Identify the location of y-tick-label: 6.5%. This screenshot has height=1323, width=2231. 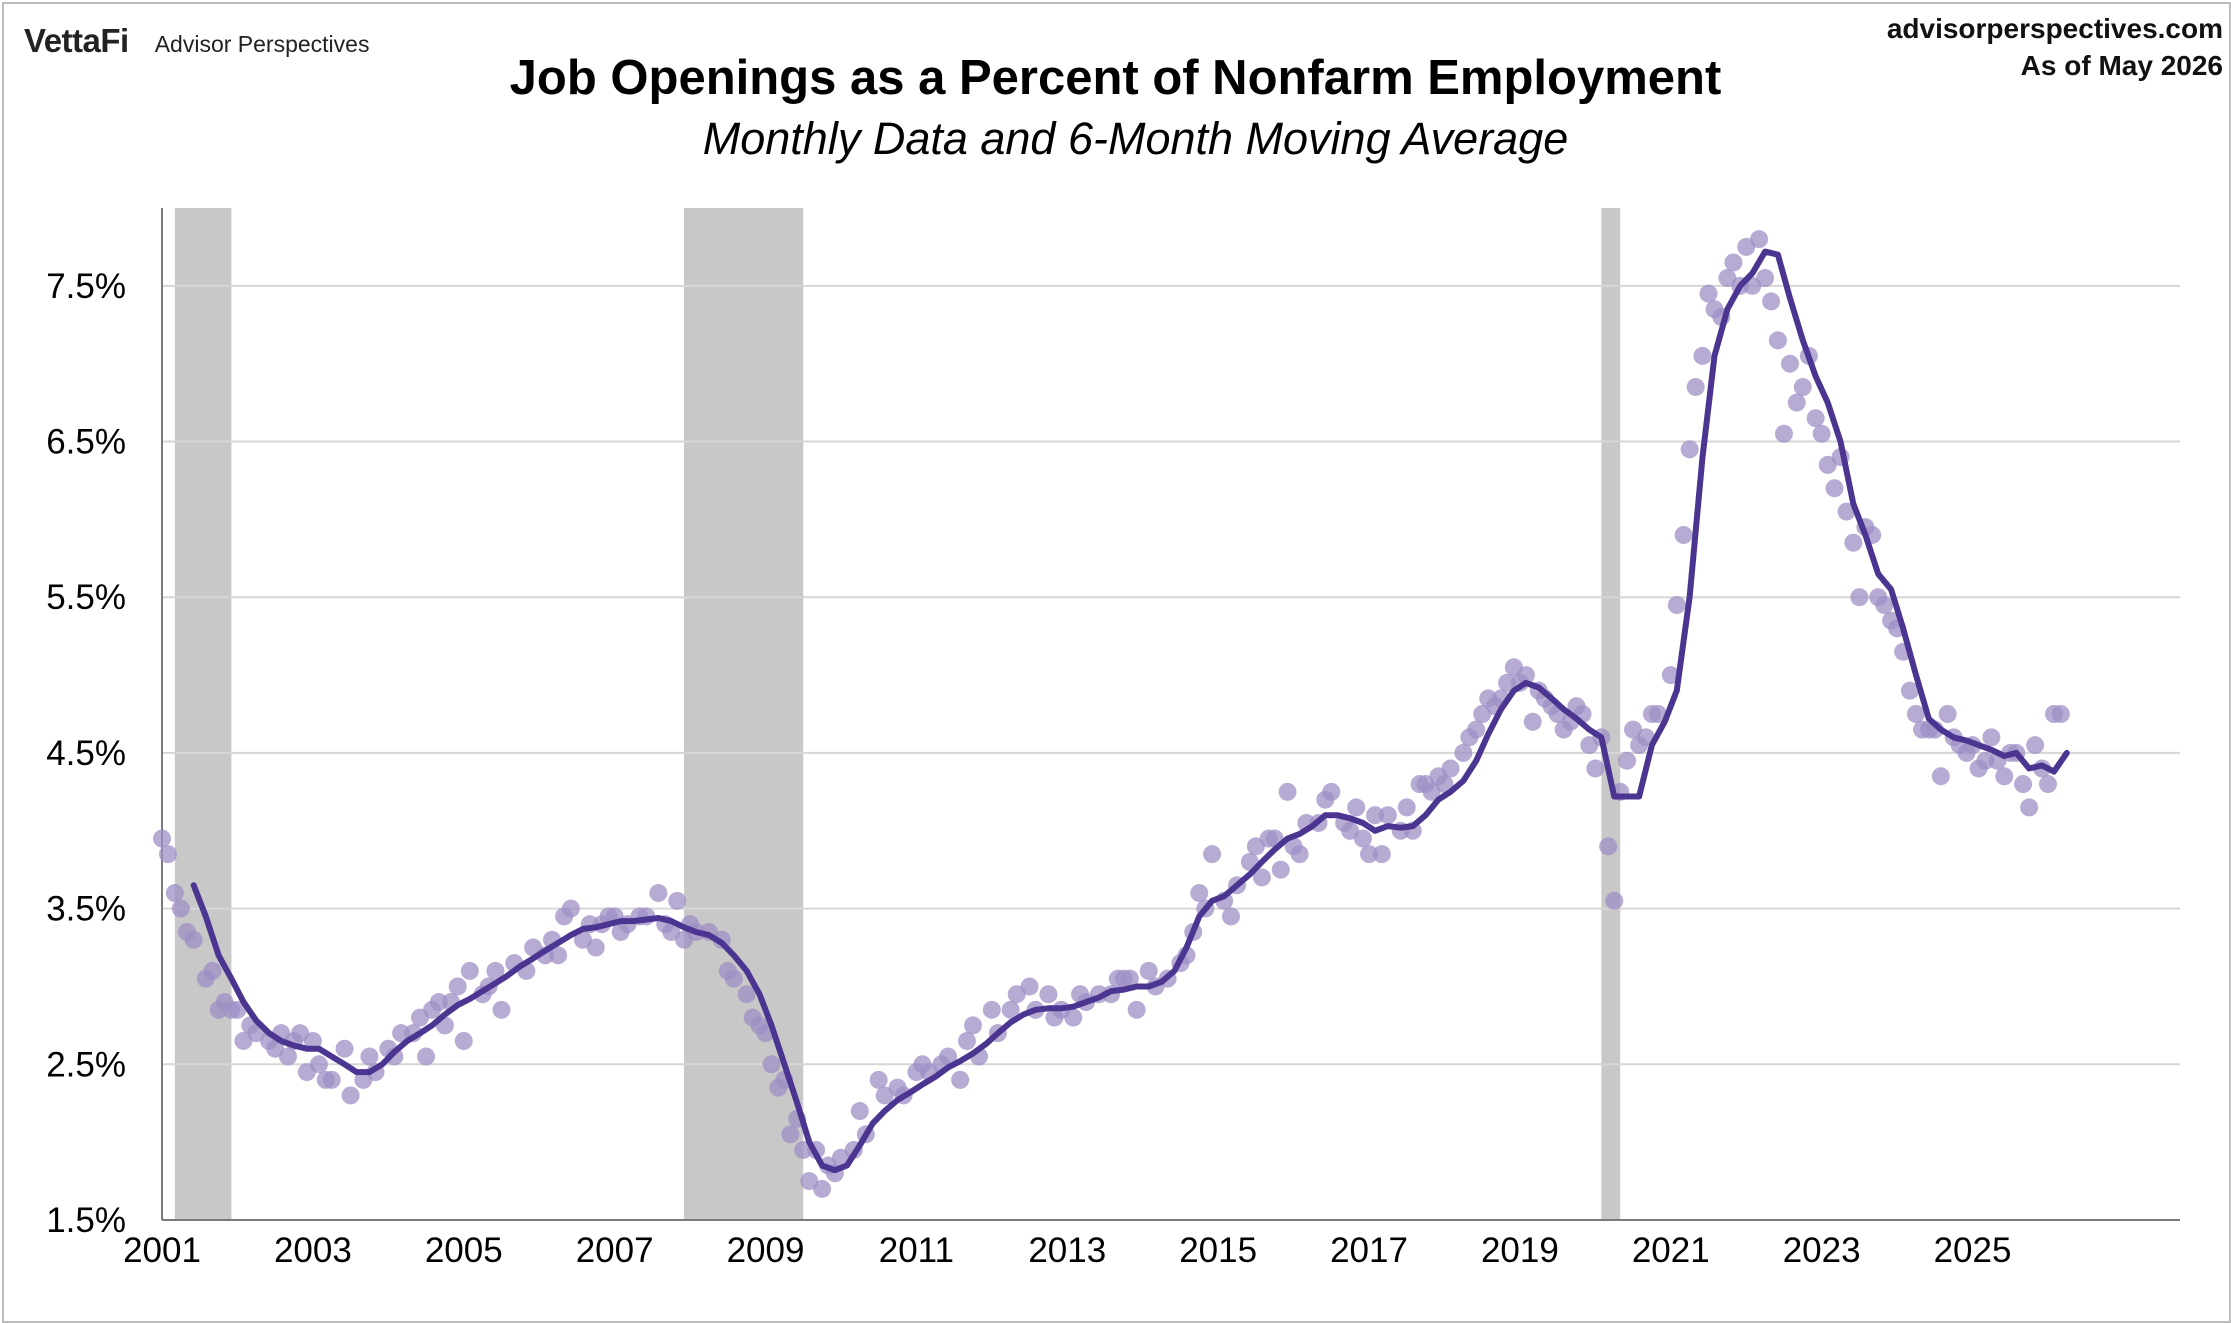
(86, 442).